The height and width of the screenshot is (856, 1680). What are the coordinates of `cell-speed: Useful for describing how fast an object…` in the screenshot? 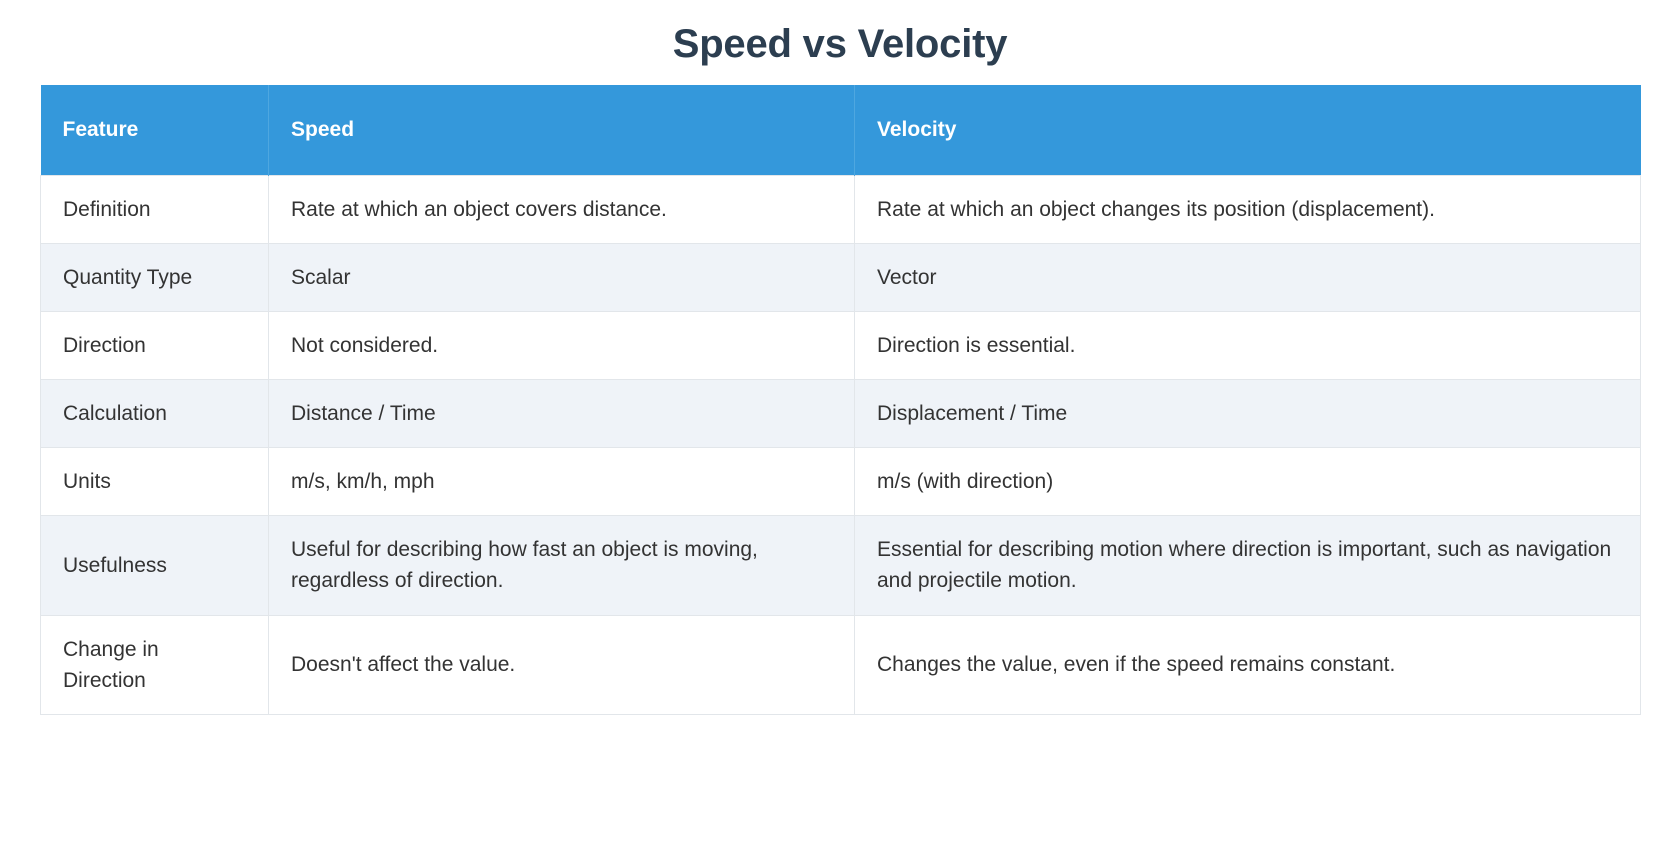 It's located at (561, 565).